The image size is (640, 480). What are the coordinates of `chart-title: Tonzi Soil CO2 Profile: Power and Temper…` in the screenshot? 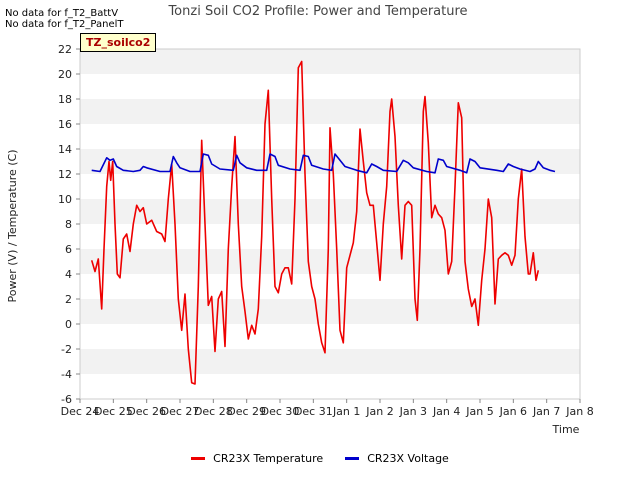 It's located at (317, 11).